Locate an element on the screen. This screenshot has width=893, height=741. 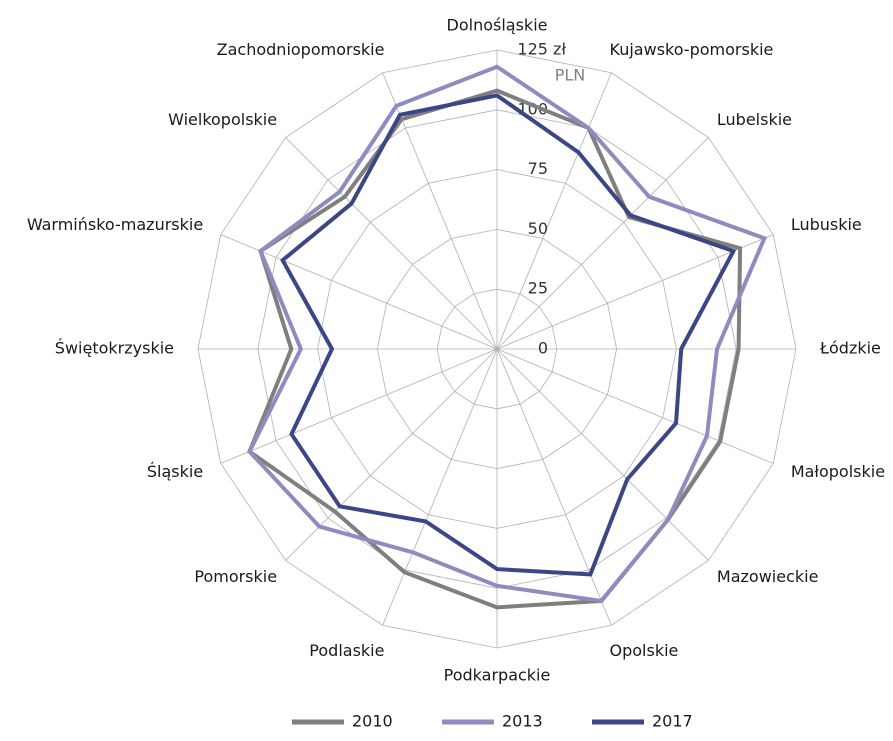
y-tick-label: 50 is located at coordinates (538, 228).